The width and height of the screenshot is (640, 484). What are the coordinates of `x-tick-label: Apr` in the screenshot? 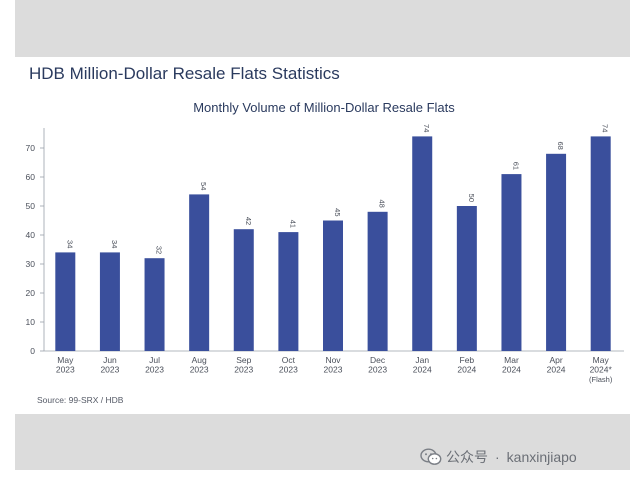 It's located at (555, 360).